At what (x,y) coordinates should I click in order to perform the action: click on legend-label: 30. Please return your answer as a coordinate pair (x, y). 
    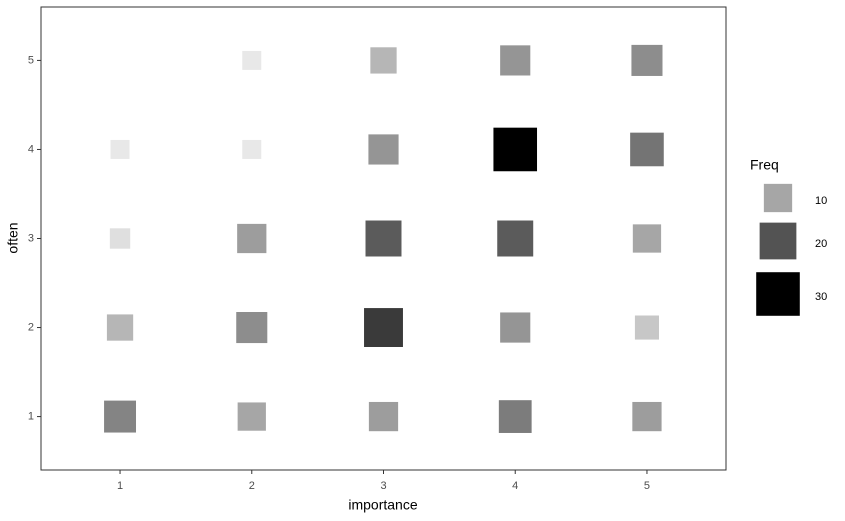
    Looking at the image, I should click on (821, 297).